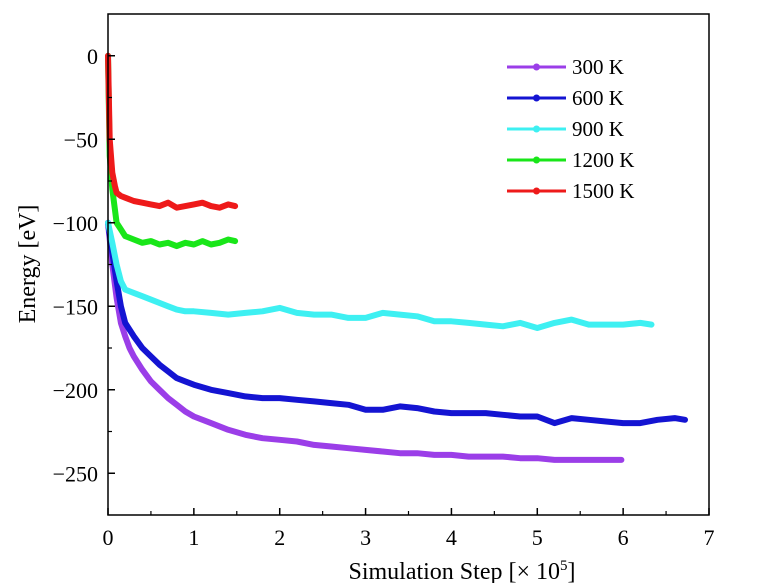  I want to click on x-axis-title-exponent: 5, so click(564, 566).